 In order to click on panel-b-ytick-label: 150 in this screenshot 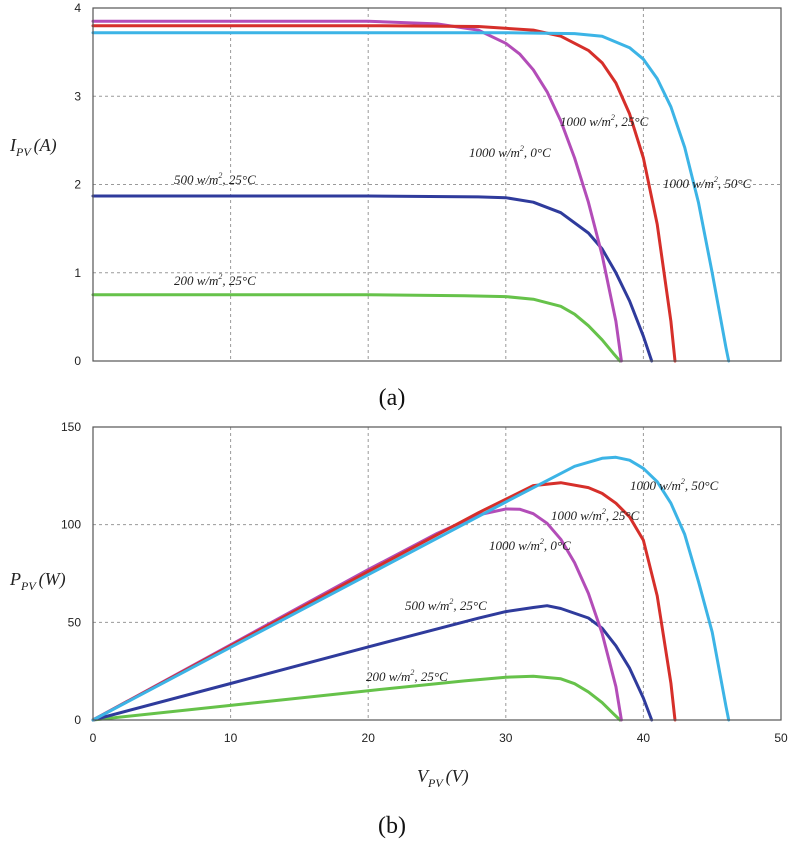, I will do `click(71, 427)`.